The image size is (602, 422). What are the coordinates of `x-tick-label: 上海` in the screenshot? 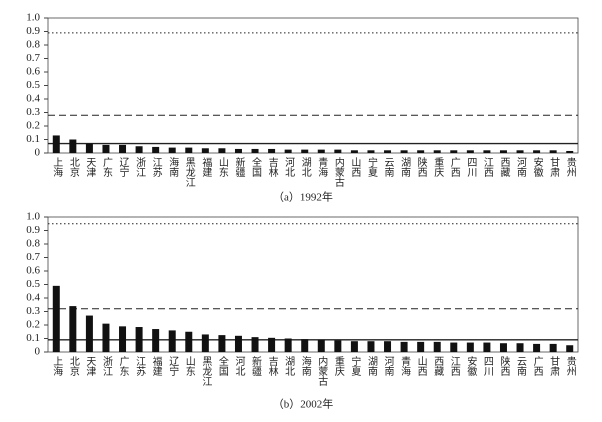 It's located at (57, 167).